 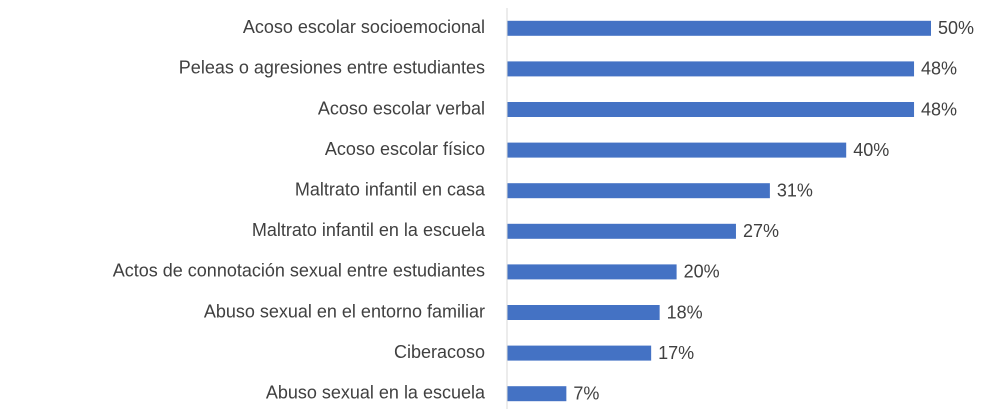 I want to click on data-label: 17%, so click(x=676, y=353).